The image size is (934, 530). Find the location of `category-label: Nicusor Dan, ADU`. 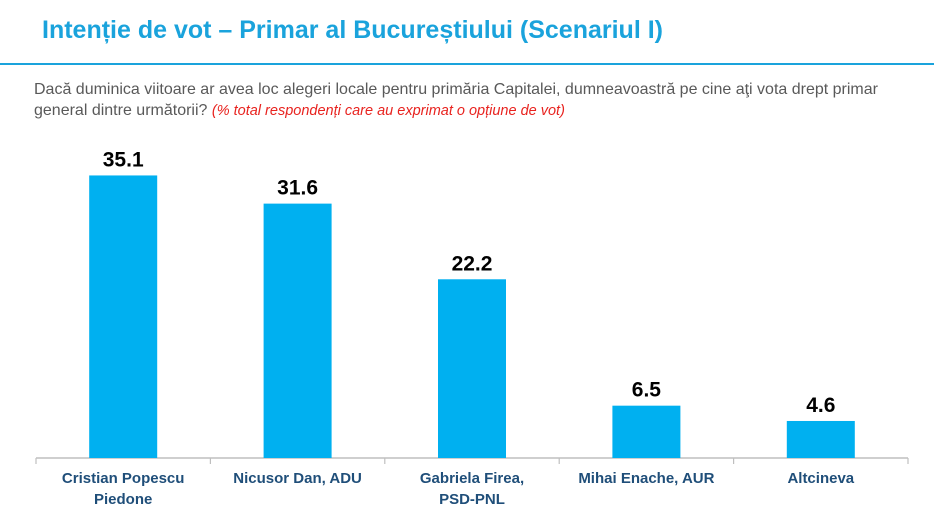

category-label: Nicusor Dan, ADU is located at coordinates (297, 478).